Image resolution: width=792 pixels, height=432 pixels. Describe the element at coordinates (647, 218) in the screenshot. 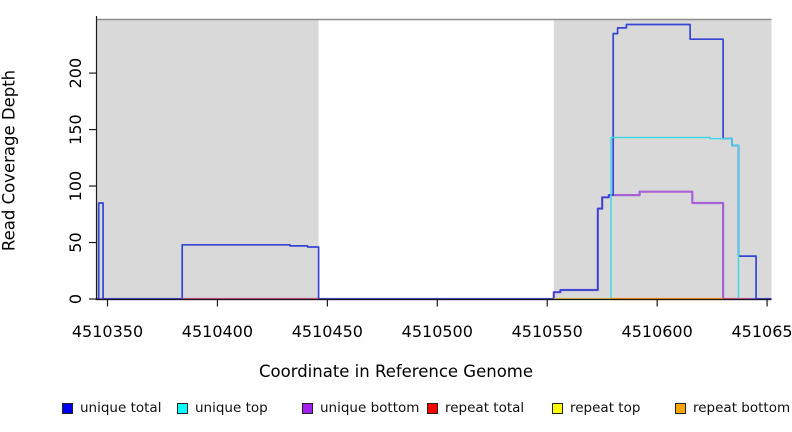

I see `series-unique-top` at that location.